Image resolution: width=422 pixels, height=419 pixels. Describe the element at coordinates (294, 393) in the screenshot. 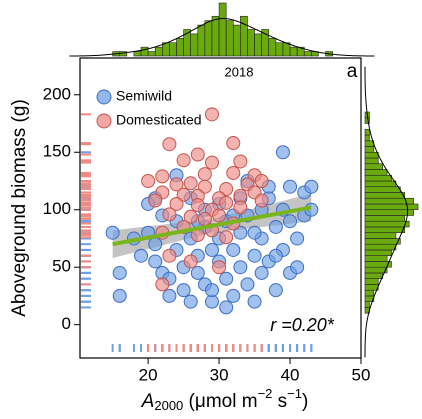

I see `x-label-exp: −1` at that location.